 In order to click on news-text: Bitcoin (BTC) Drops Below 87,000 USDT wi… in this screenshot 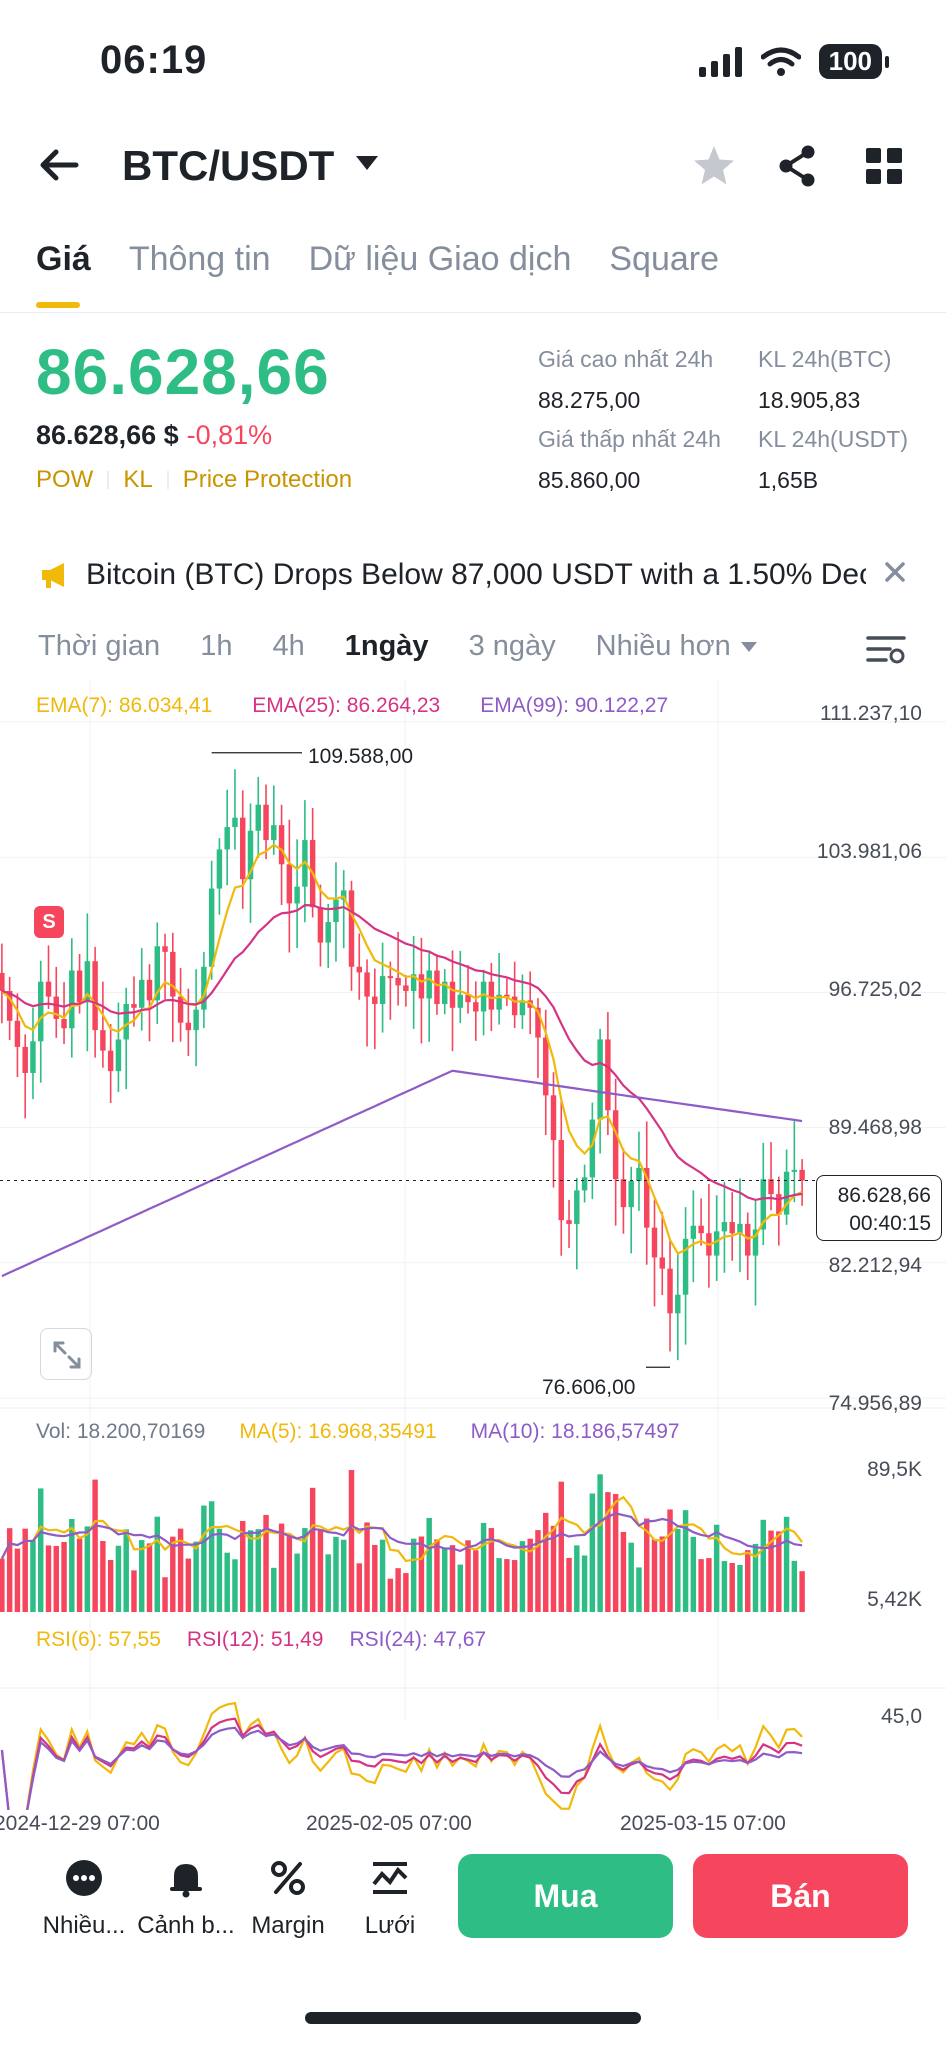, I will do `click(476, 574)`.